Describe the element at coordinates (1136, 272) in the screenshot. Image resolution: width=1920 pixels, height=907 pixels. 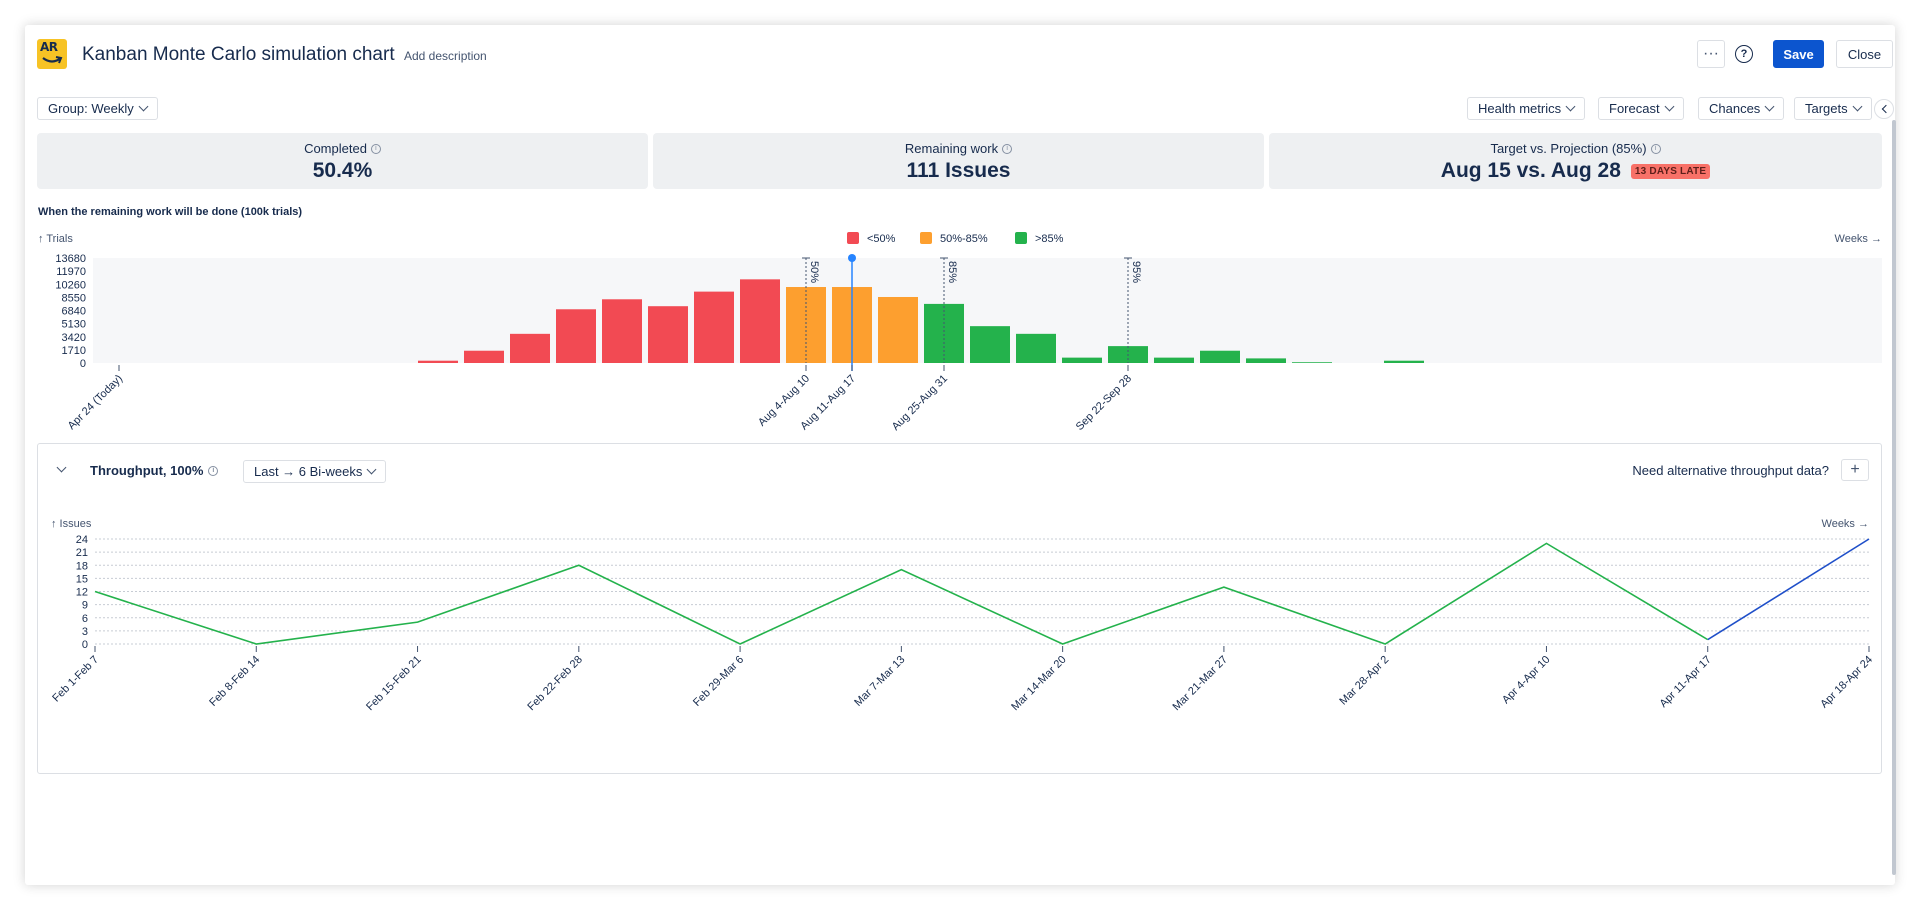
I see `percentile-marker-label: 95%` at that location.